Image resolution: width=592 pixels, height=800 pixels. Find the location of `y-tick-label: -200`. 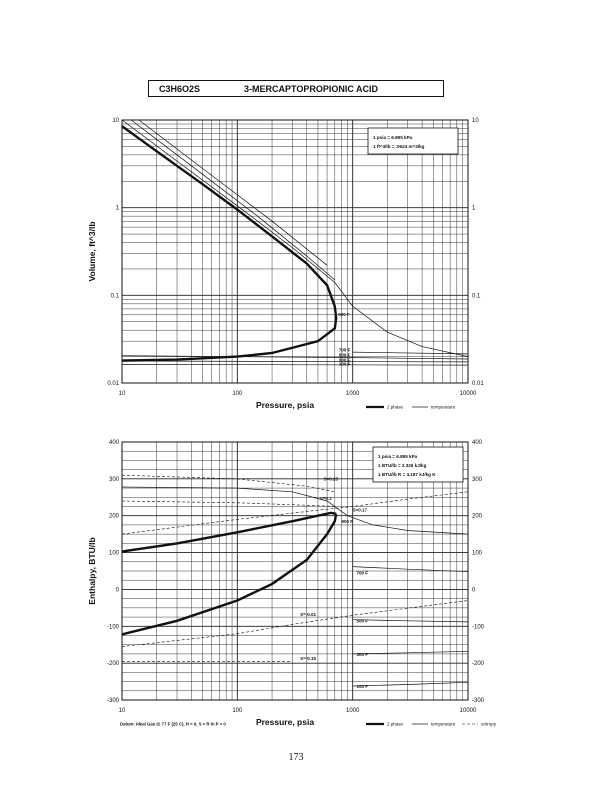

y-tick-label: -200 is located at coordinates (113, 664).